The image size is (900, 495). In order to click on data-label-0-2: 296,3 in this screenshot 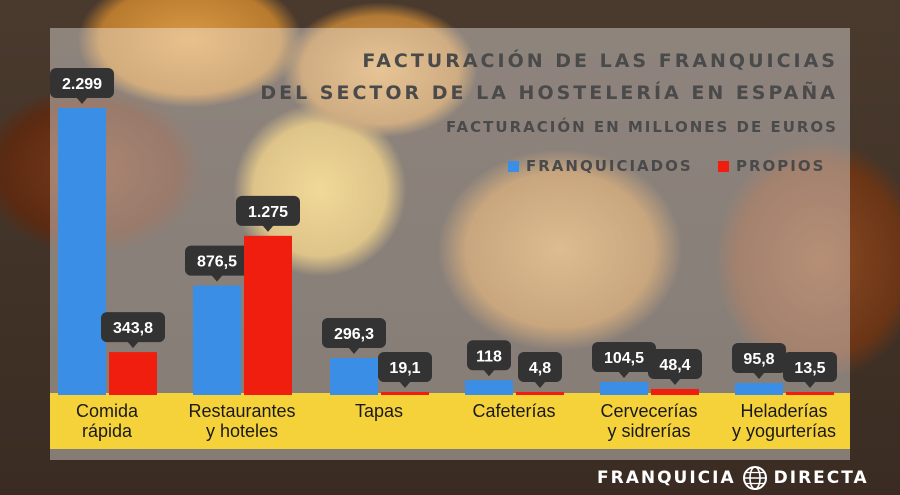, I will do `click(354, 334)`.